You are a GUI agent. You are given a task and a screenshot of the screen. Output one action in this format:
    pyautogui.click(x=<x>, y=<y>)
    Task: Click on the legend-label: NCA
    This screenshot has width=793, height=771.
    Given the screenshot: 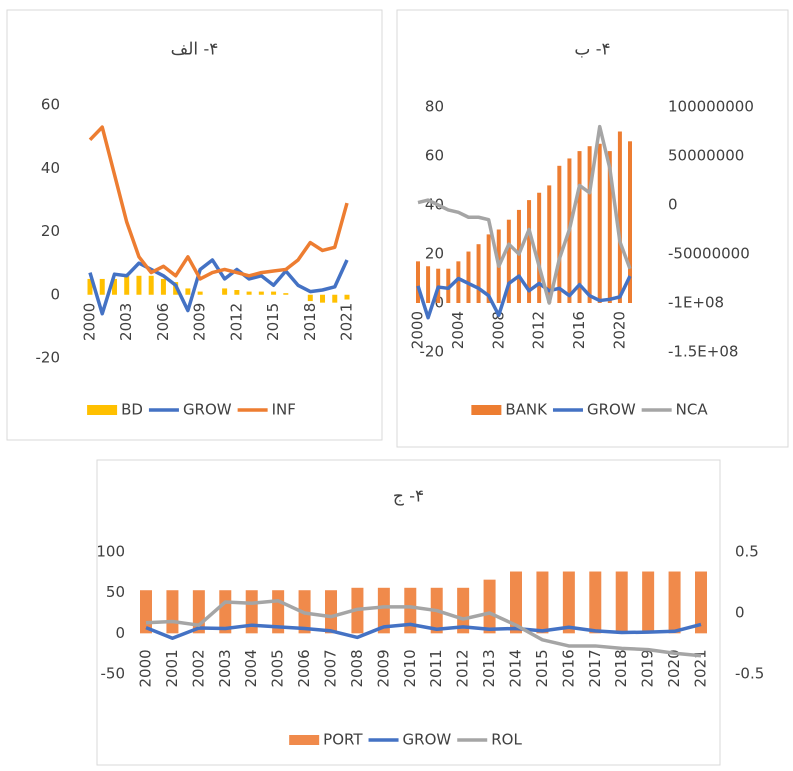 What is the action you would take?
    pyautogui.click(x=692, y=410)
    